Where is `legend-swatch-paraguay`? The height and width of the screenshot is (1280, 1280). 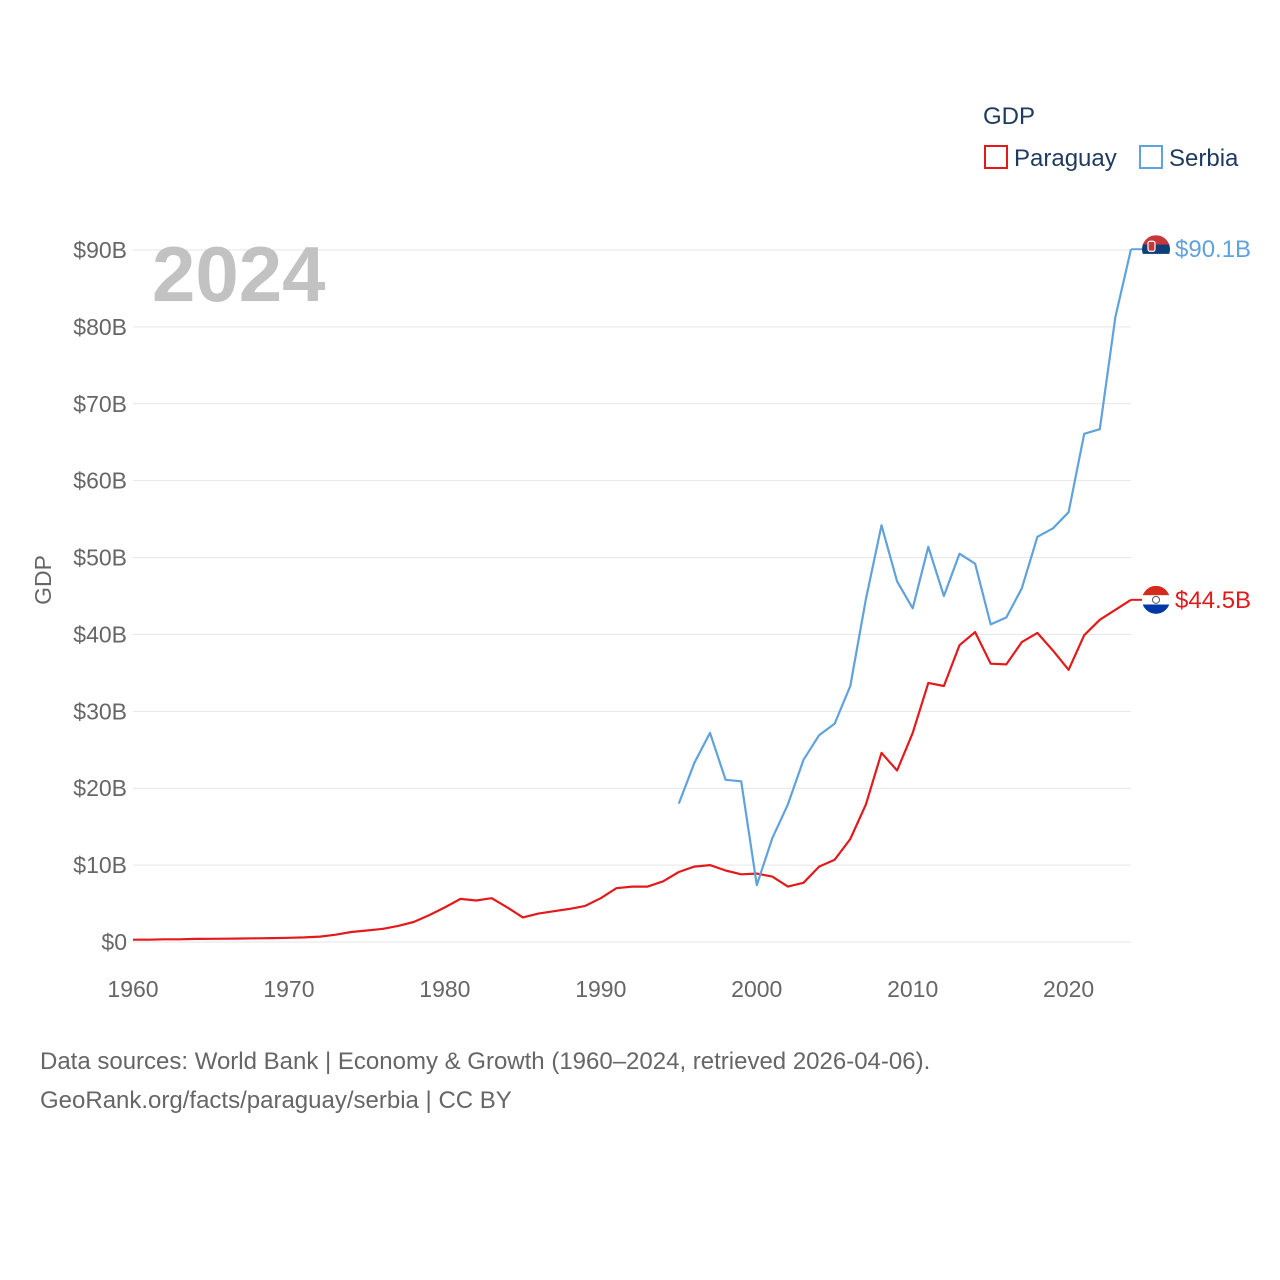
legend-swatch-paraguay is located at coordinates (996, 157).